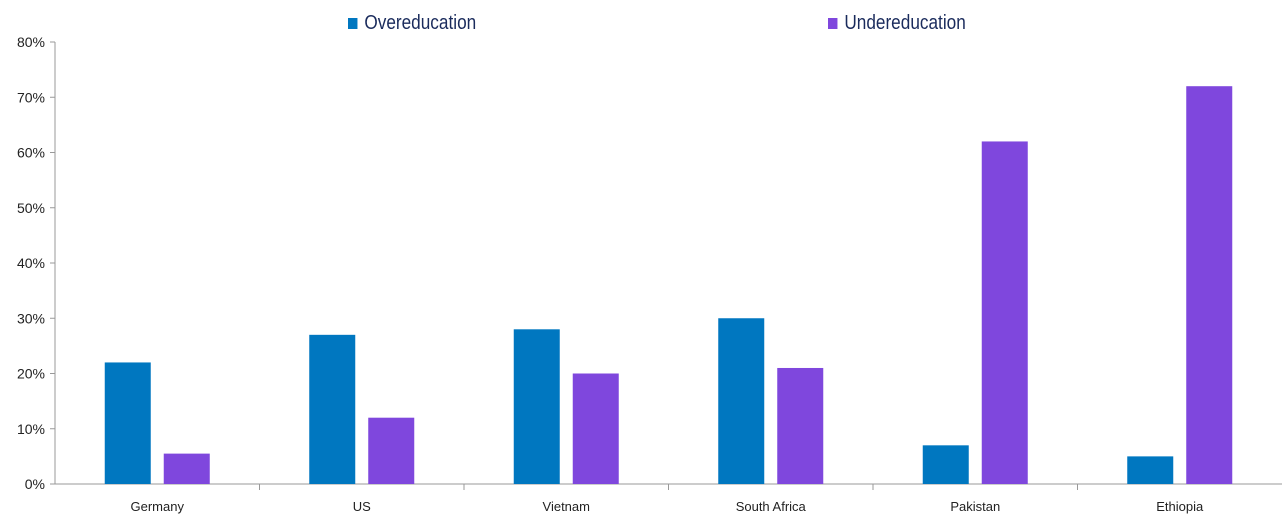 Image resolution: width=1288 pixels, height=516 pixels. What do you see at coordinates (945, 464) in the screenshot?
I see `bar-overeducation-pakistan` at bounding box center [945, 464].